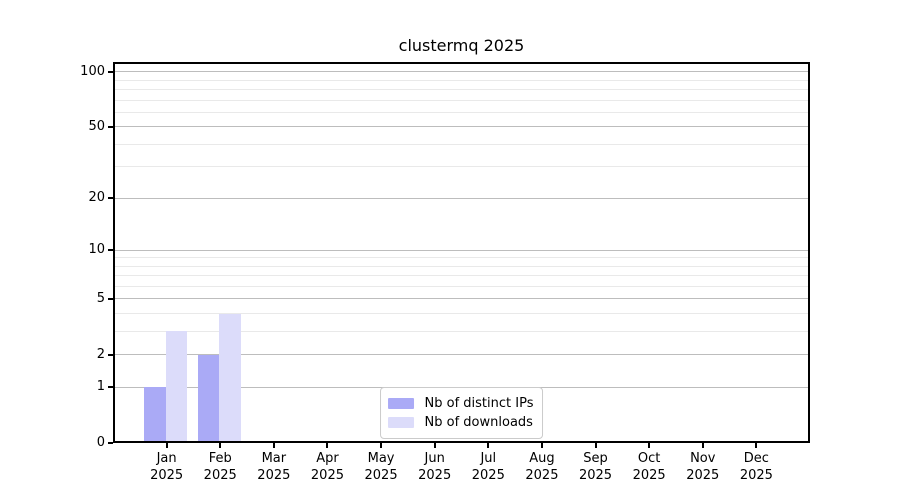 Image resolution: width=900 pixels, height=500 pixels. What do you see at coordinates (381, 467) in the screenshot?
I see `x-tick-label: May 2025` at bounding box center [381, 467].